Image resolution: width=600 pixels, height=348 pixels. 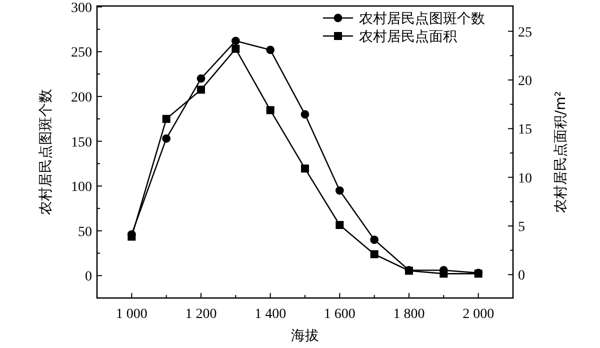 I want to click on x-tick-label: 1 600, so click(x=340, y=314).